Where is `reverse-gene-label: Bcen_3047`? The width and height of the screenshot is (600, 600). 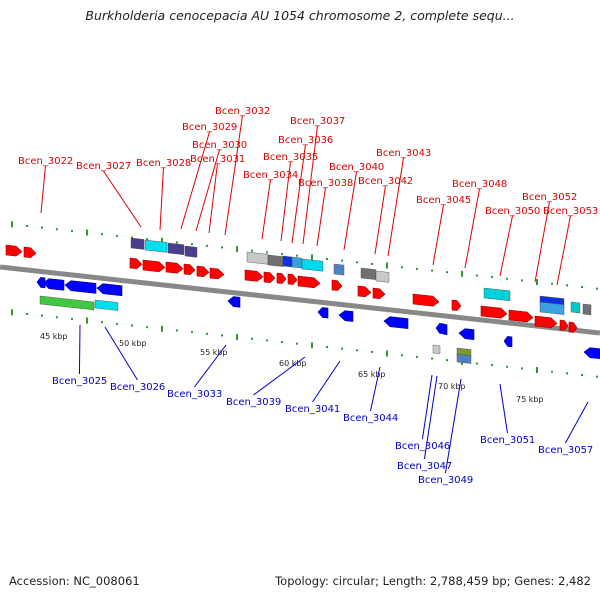
reverse-gene-label: Bcen_3047 is located at coordinates (424, 466).